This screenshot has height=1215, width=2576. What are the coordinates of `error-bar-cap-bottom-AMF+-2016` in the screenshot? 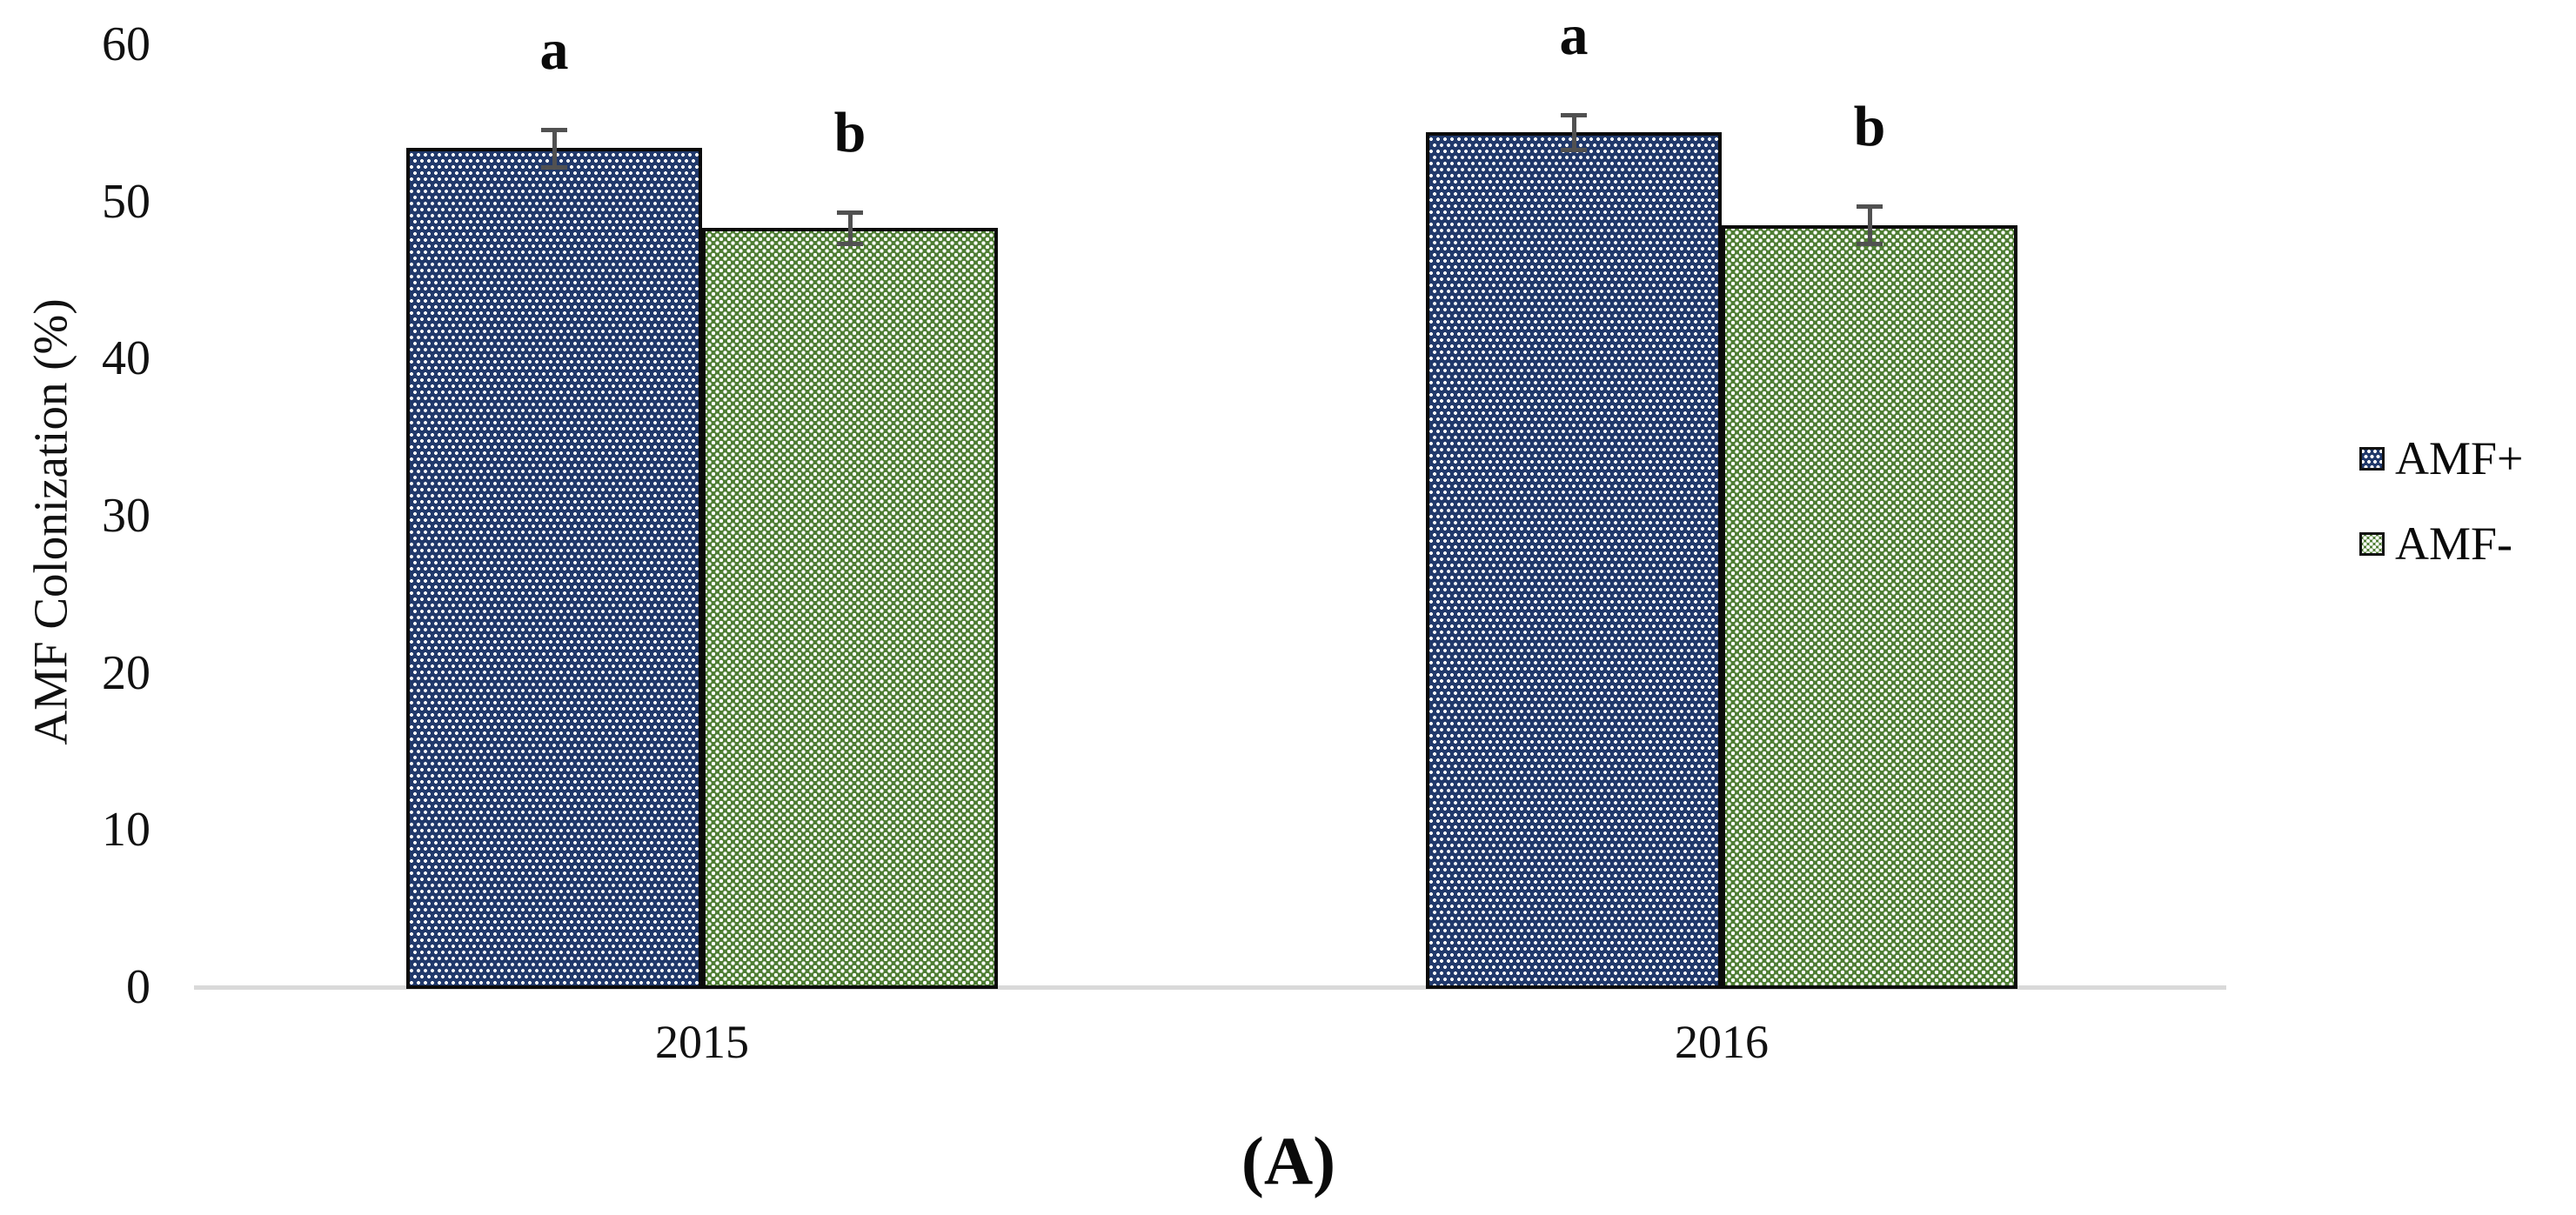 It's located at (1574, 150).